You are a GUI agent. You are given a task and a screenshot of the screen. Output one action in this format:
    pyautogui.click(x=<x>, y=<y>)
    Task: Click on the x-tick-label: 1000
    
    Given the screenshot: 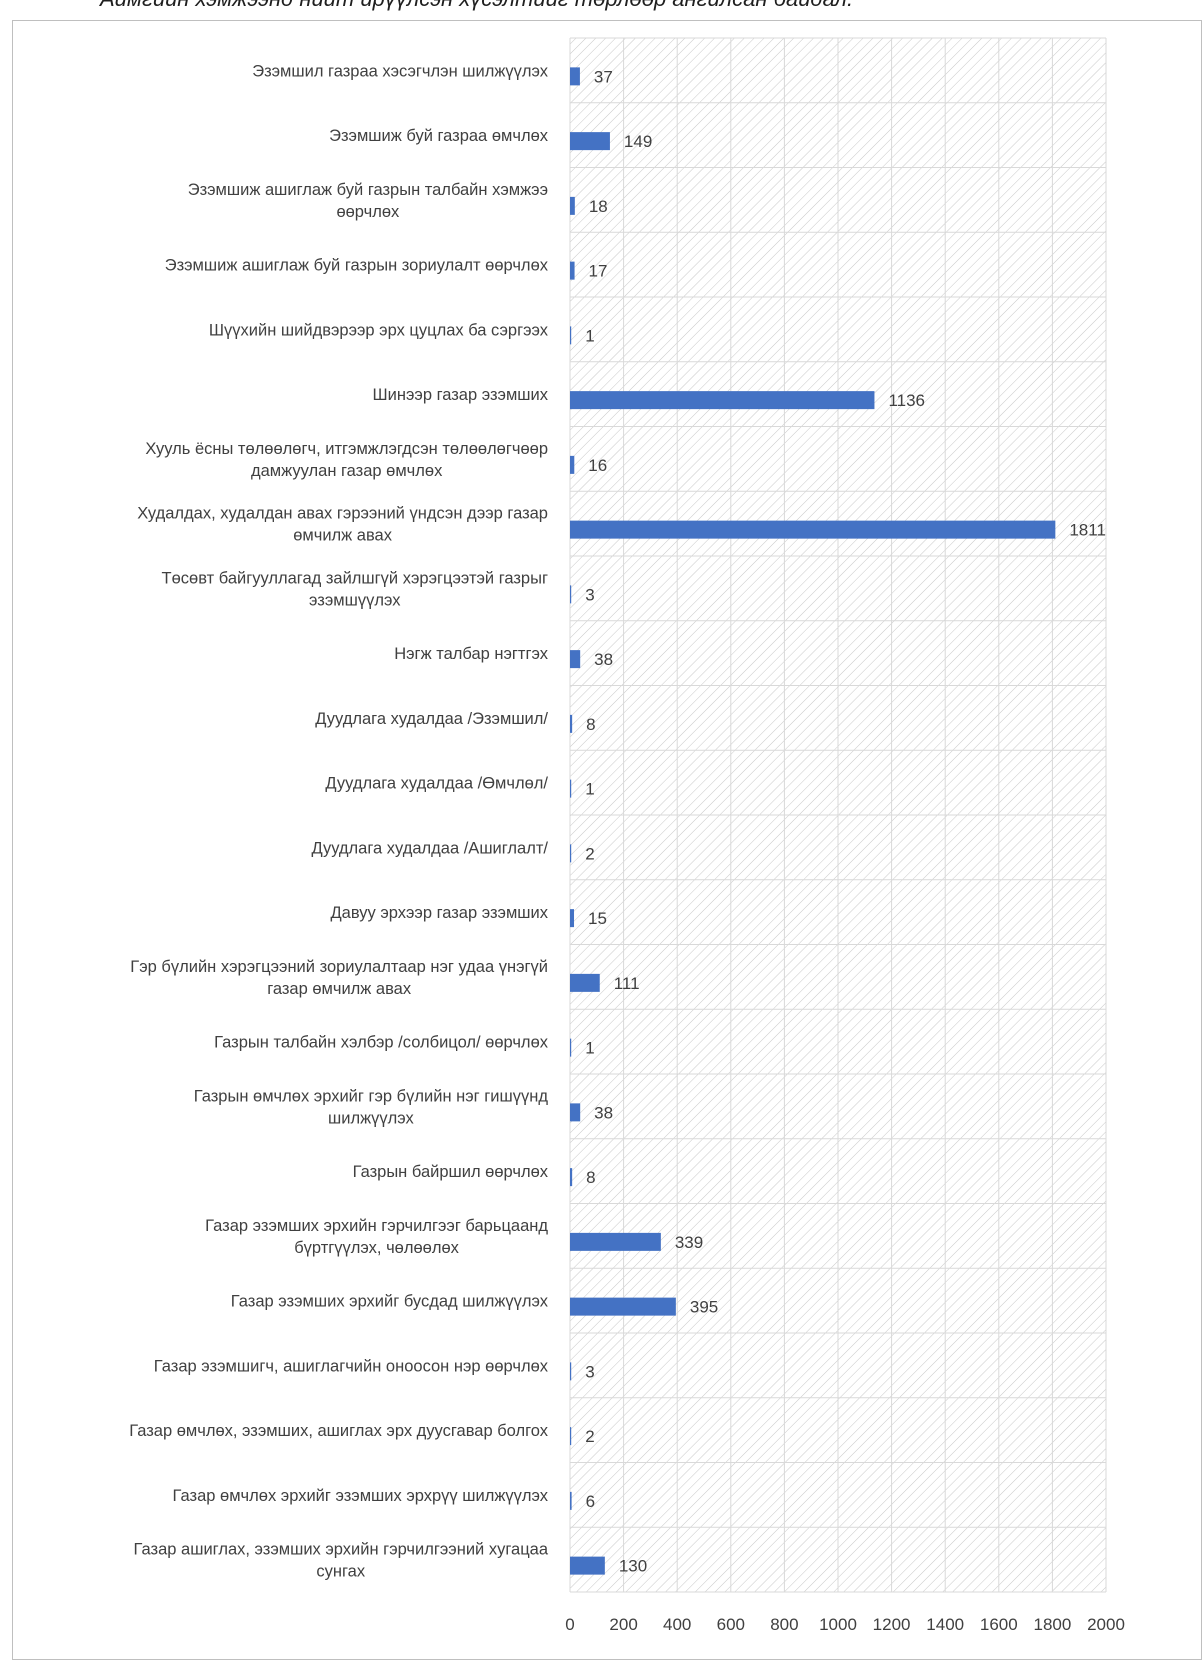 What is the action you would take?
    pyautogui.click(x=838, y=1624)
    